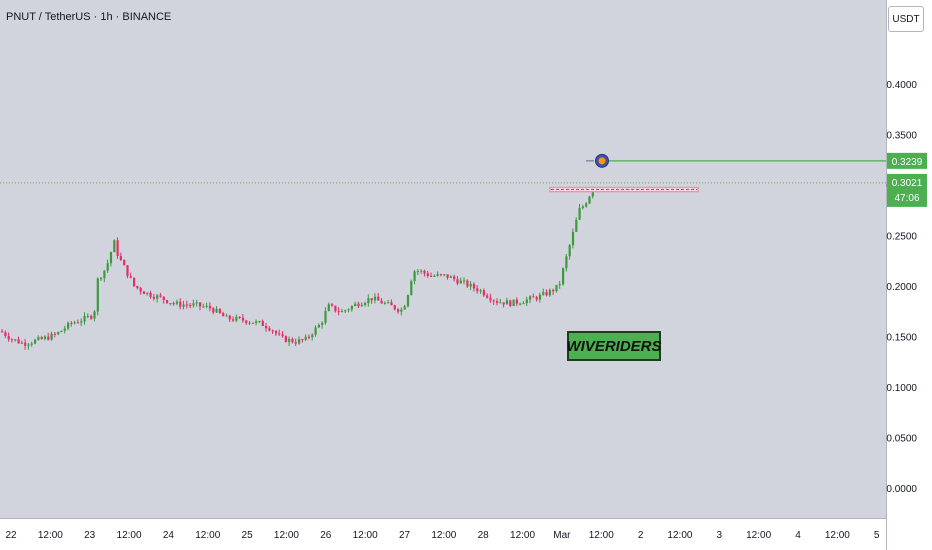 The image size is (932, 550). What do you see at coordinates (901, 439) in the screenshot?
I see `y-tick-label: 0.0500` at bounding box center [901, 439].